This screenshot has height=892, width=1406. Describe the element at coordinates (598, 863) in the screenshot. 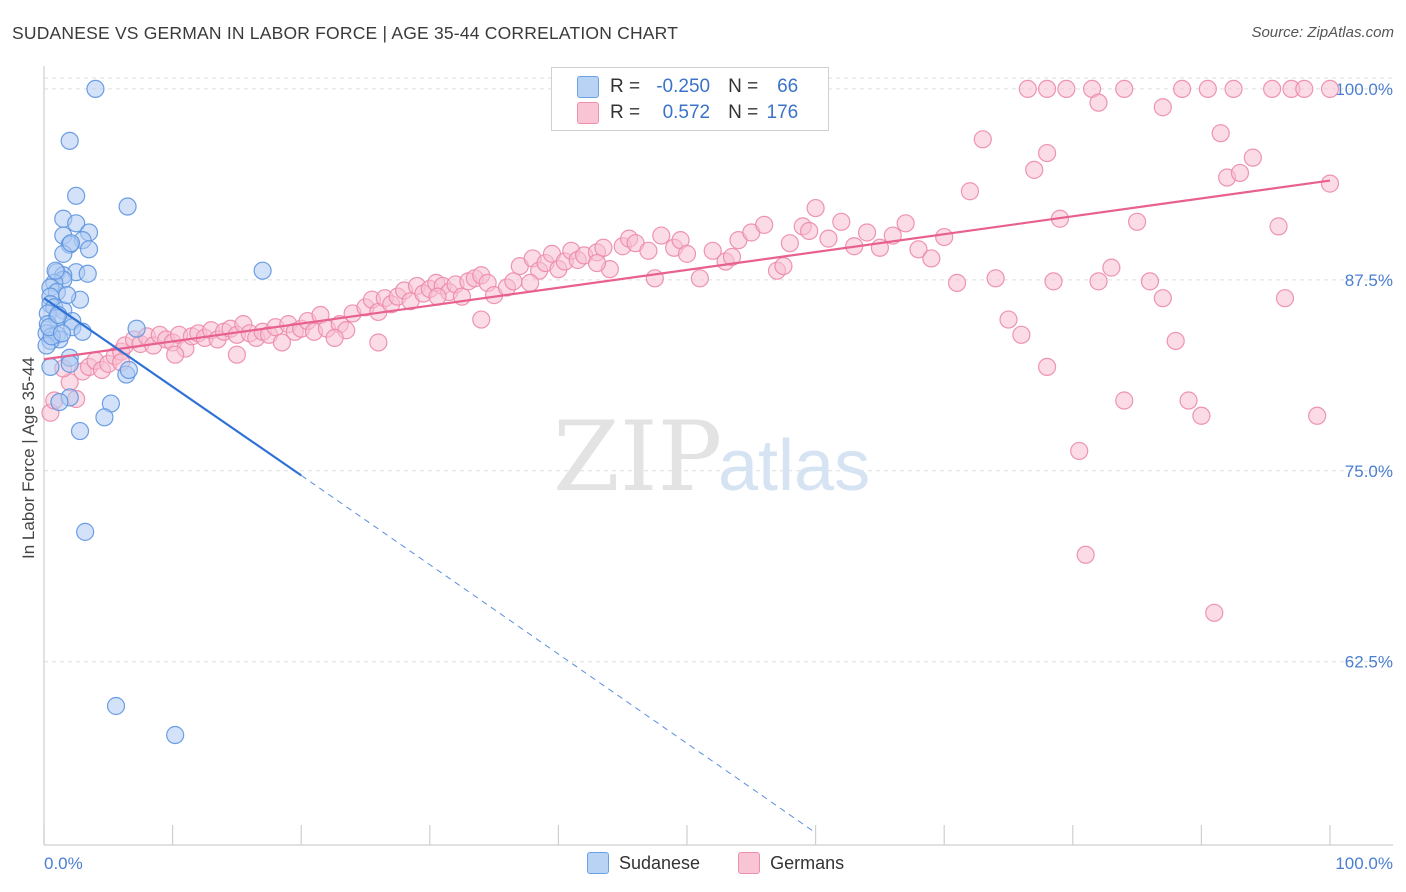

I see `legend-swatch-blue` at that location.